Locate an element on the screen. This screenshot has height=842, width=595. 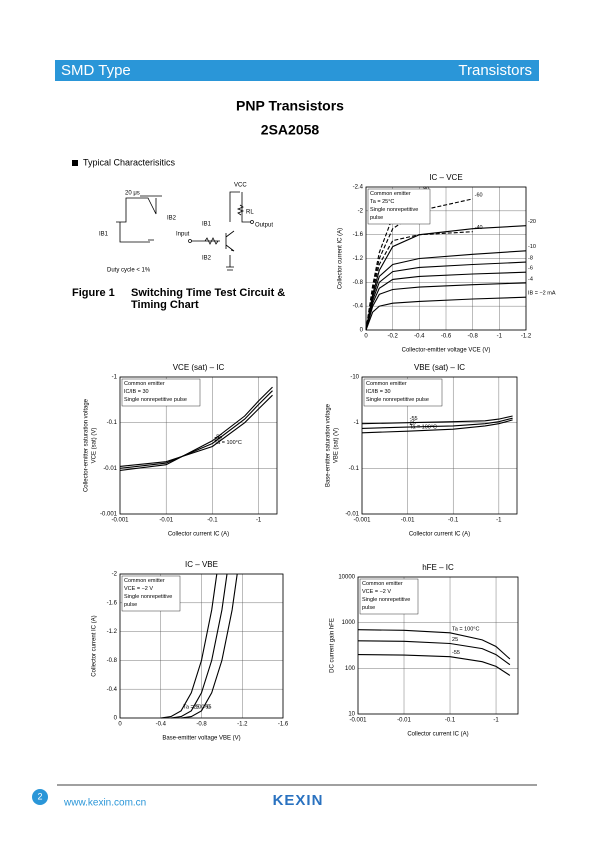
note: VCE = −2 V is located at coordinates (376, 592).